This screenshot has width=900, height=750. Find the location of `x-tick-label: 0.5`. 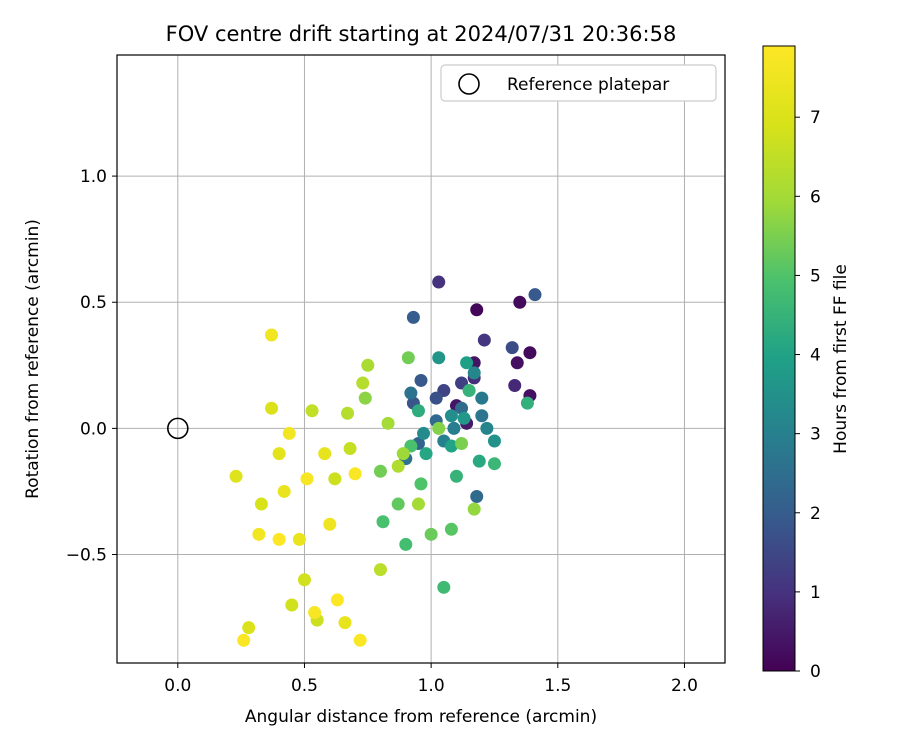

x-tick-label: 0.5 is located at coordinates (304, 686).